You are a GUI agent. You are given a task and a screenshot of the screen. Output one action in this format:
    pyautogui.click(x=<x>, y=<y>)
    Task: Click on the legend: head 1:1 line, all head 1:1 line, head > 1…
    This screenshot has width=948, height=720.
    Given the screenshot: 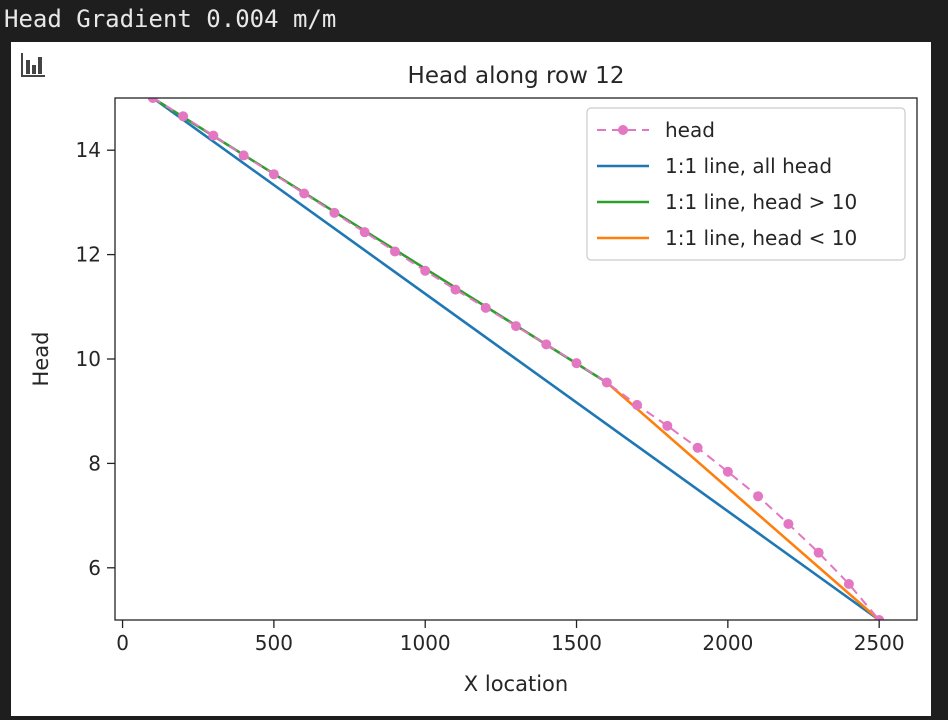 What is the action you would take?
    pyautogui.click(x=746, y=184)
    